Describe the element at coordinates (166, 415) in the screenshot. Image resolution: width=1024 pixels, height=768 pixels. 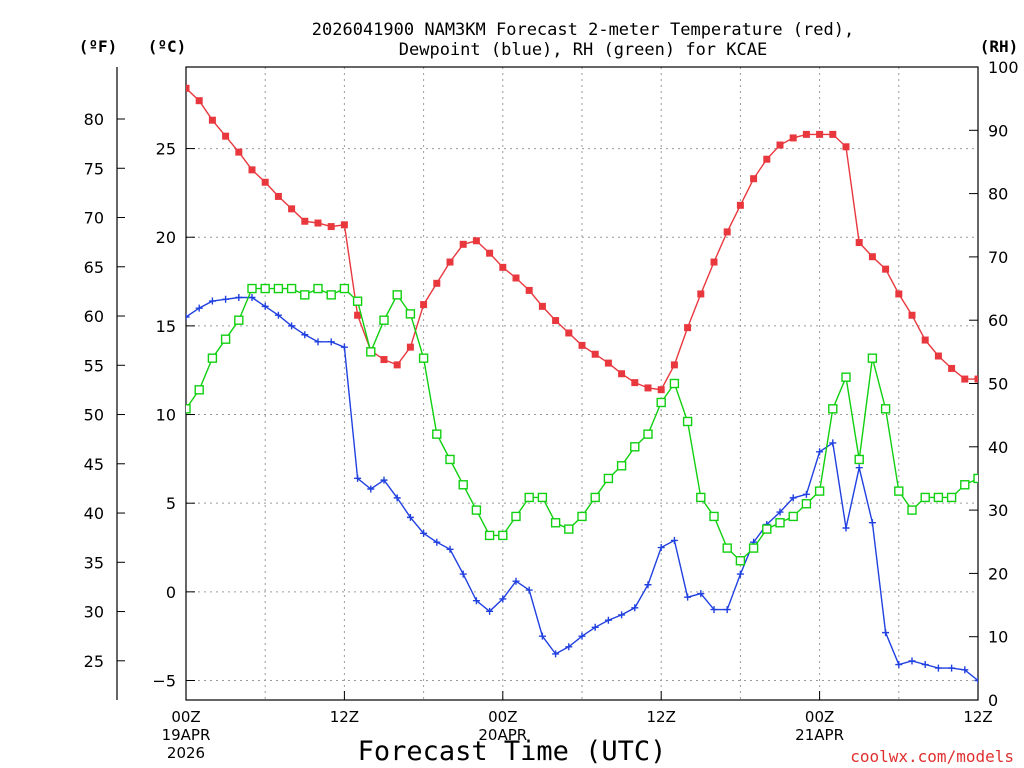
I see `celsius-tick-label: 10` at that location.